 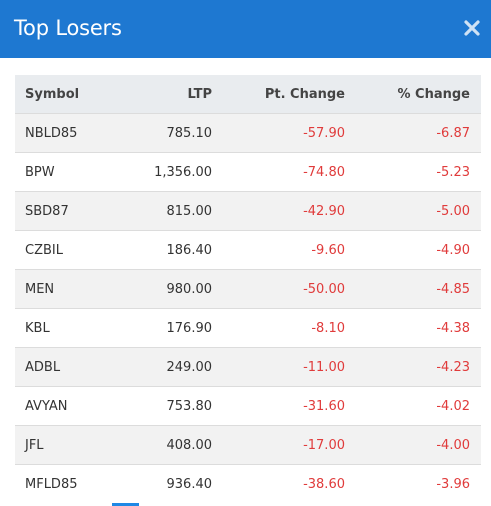 I want to click on cell-pct-change: -5.23, so click(x=413, y=172).